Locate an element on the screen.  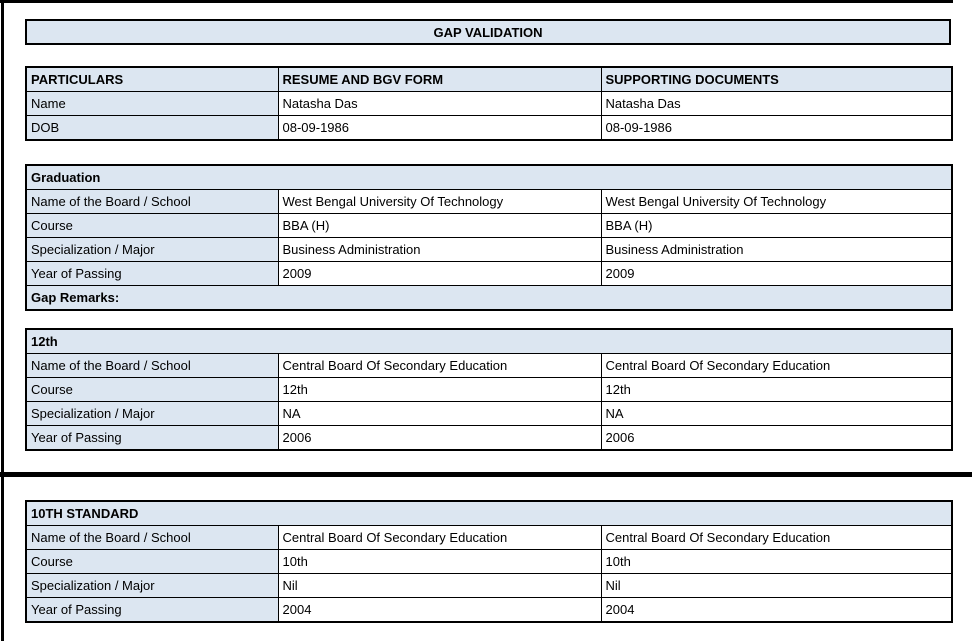
page-break-divider is located at coordinates (486, 474).